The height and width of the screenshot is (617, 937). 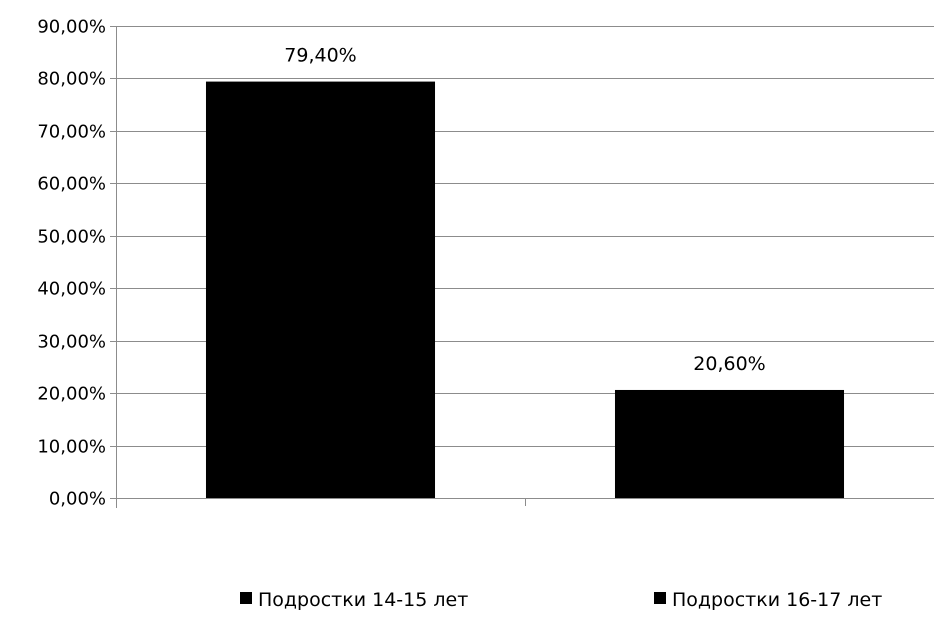 What do you see at coordinates (363, 600) in the screenshot?
I see `legend-label: Подростки 14-15 лет` at bounding box center [363, 600].